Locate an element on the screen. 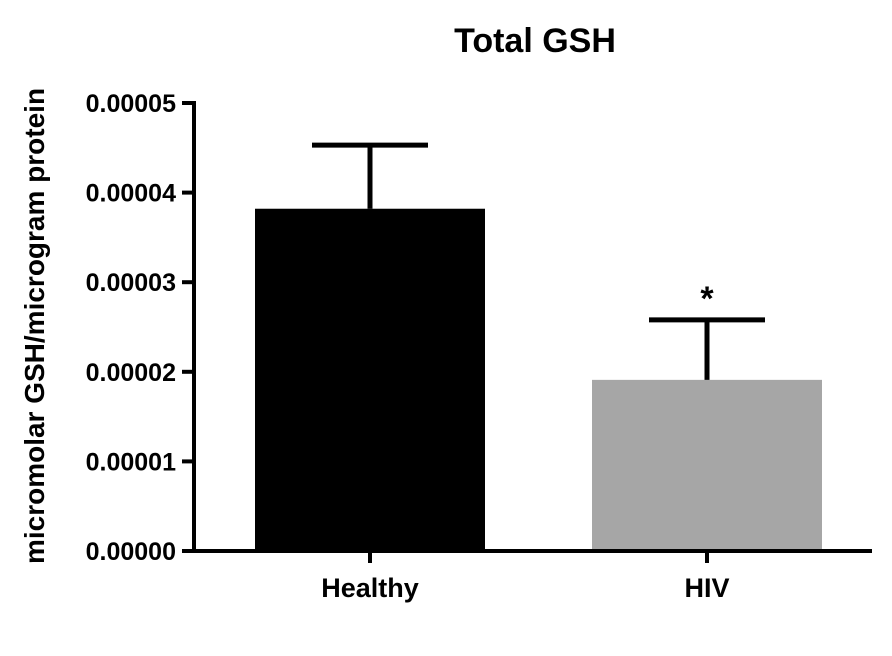  chart-title: Total GSH is located at coordinates (535, 41).